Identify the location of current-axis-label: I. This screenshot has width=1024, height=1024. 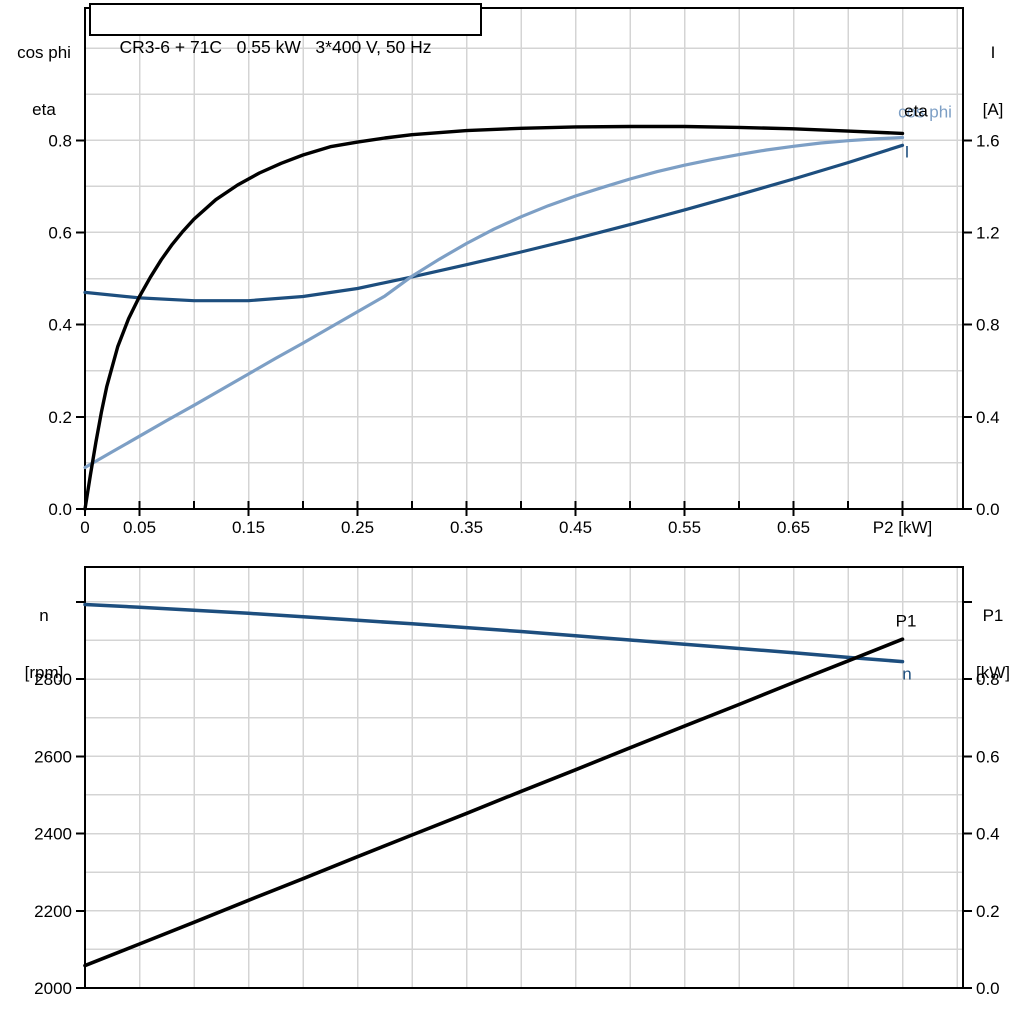
(993, 52).